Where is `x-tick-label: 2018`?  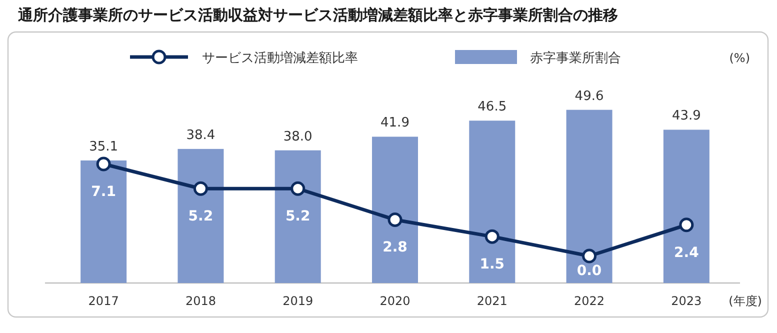 x-tick-label: 2018 is located at coordinates (200, 301).